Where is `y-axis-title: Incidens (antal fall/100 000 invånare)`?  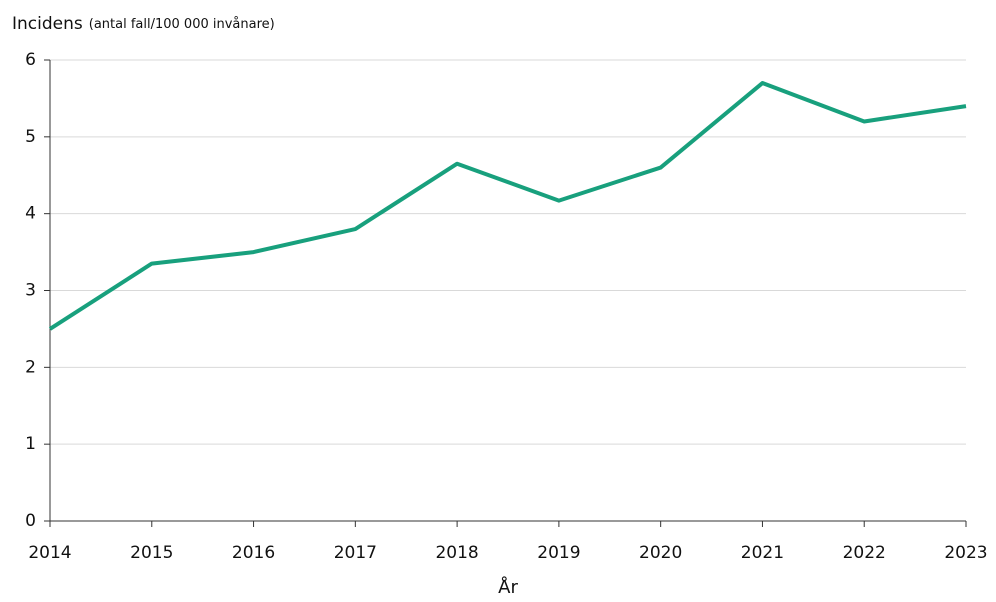 y-axis-title: Incidens (antal fall/100 000 invånare) is located at coordinates (143, 24).